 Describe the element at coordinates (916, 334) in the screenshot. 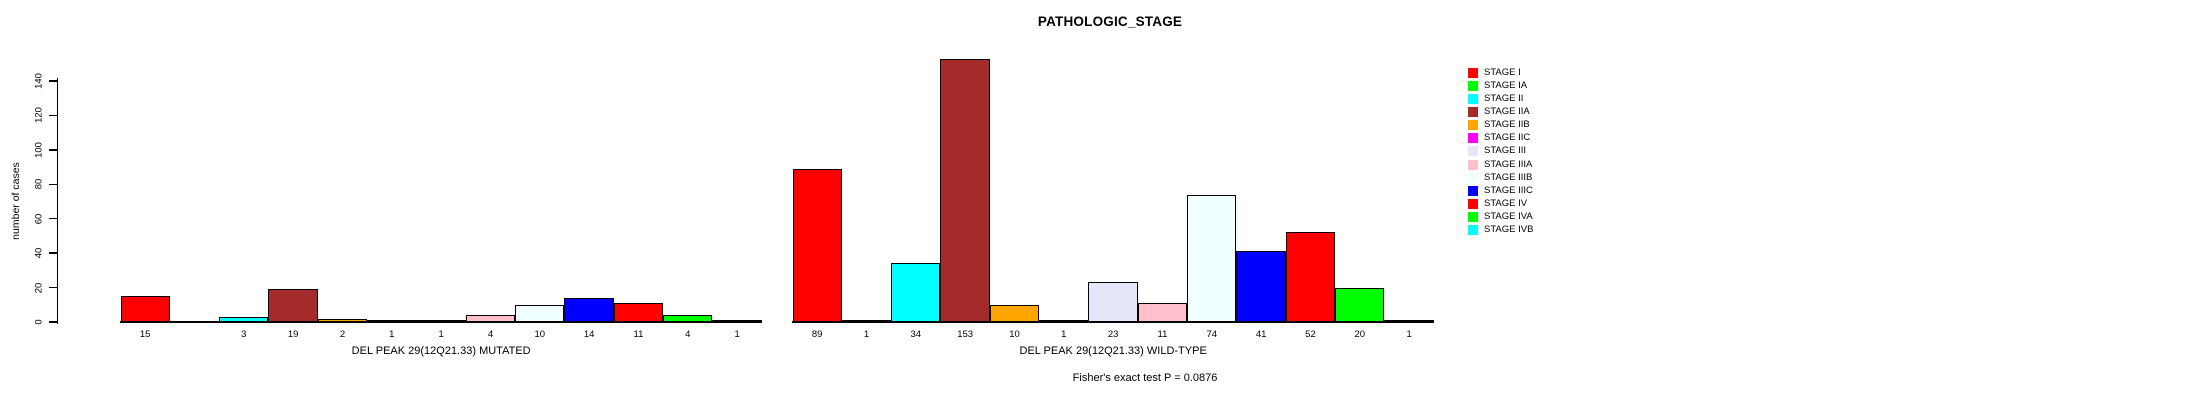

I see `bar-count-label: 34` at that location.